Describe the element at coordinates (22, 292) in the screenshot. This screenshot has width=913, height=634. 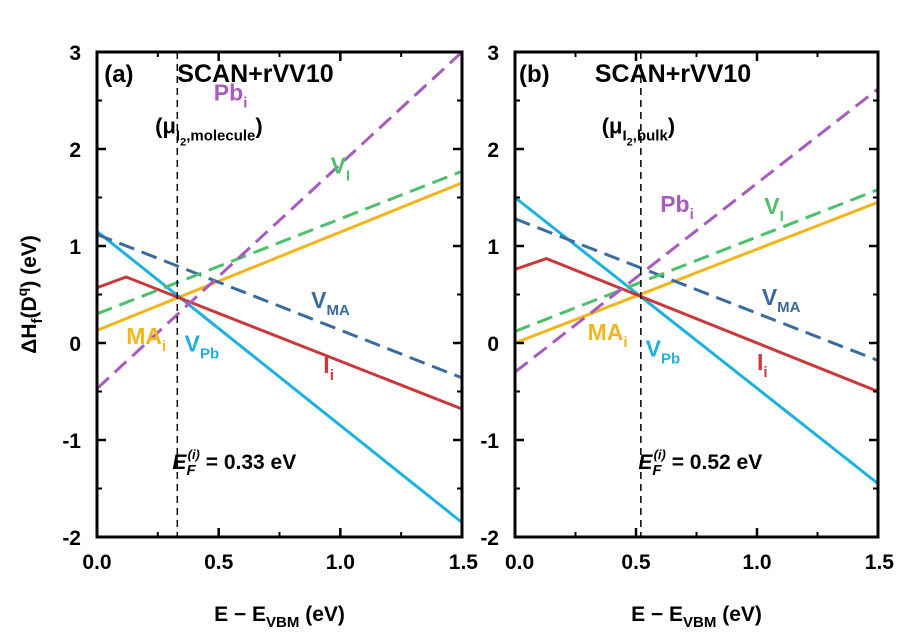
I see `y-axis-label-sup: q` at that location.